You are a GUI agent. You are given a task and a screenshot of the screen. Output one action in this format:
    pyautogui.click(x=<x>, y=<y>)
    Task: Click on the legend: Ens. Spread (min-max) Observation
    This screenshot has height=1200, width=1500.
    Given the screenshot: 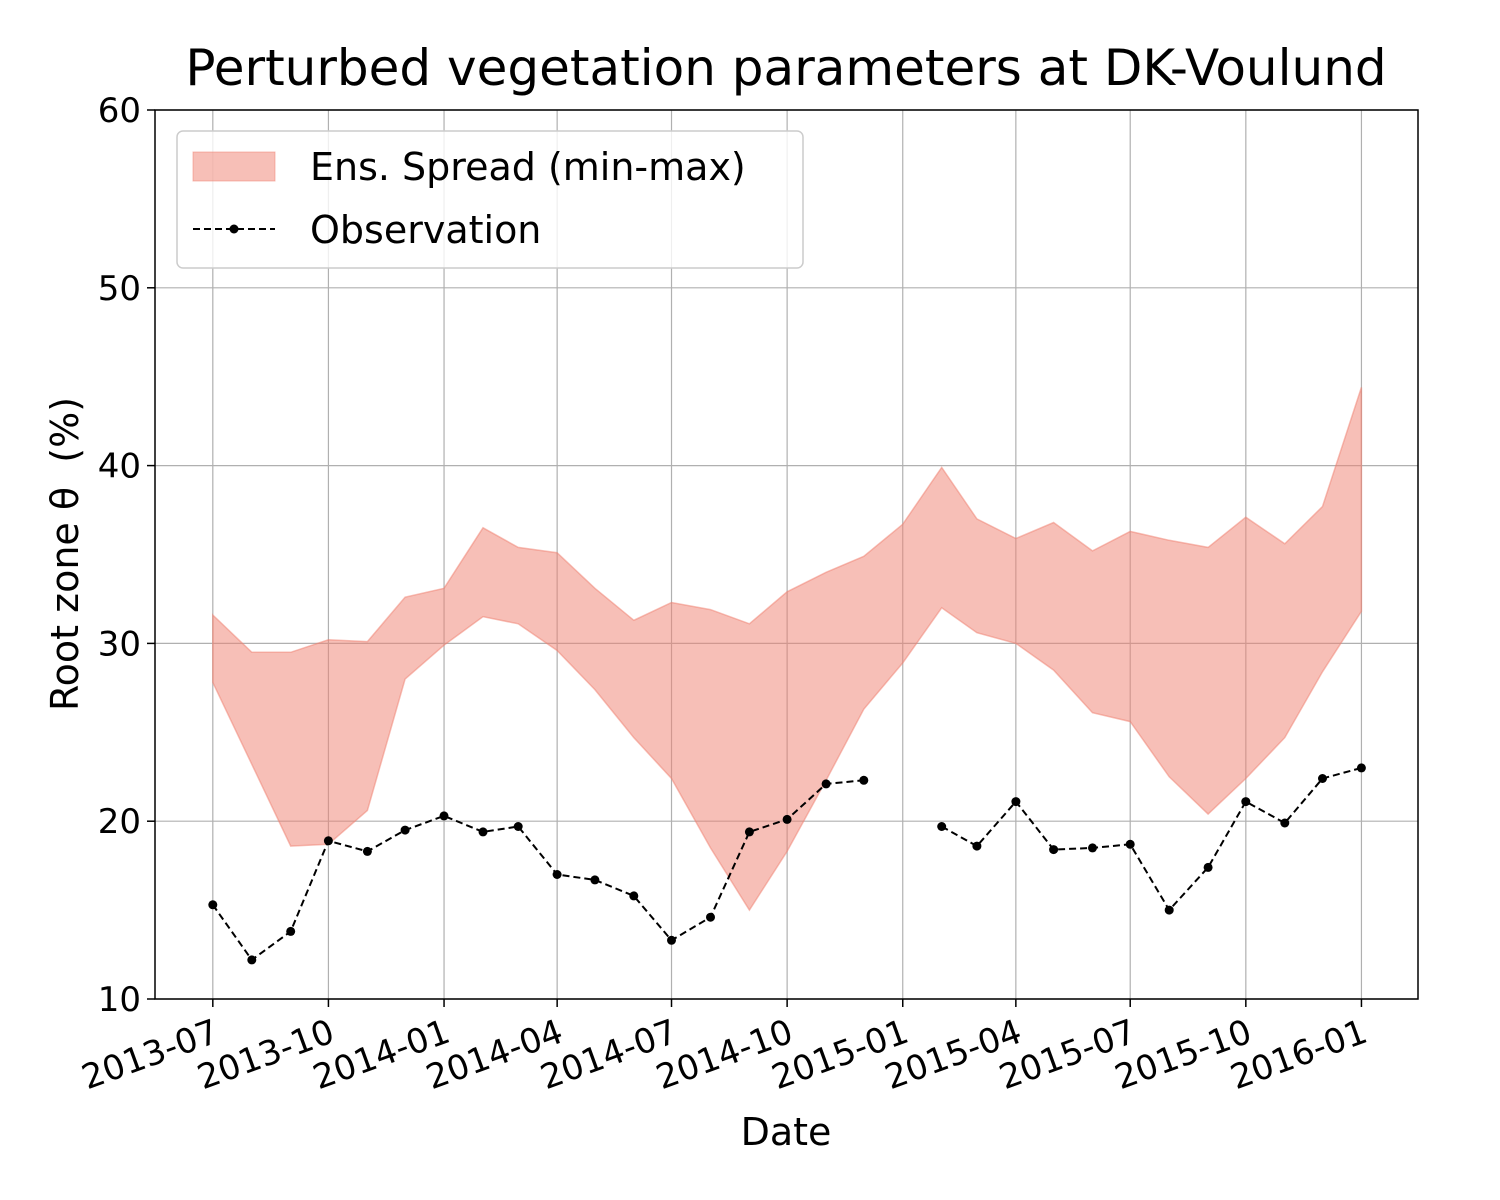 What is the action you would take?
    pyautogui.click(x=490, y=199)
    